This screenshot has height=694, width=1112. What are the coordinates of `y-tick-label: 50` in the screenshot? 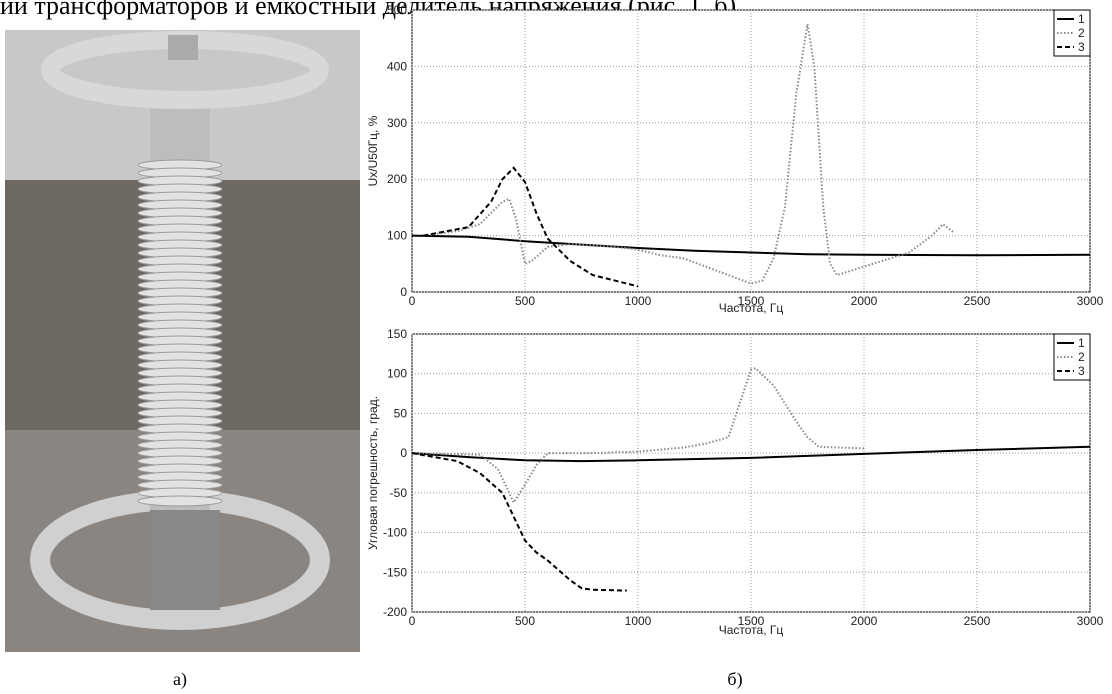 It's located at (401, 413).